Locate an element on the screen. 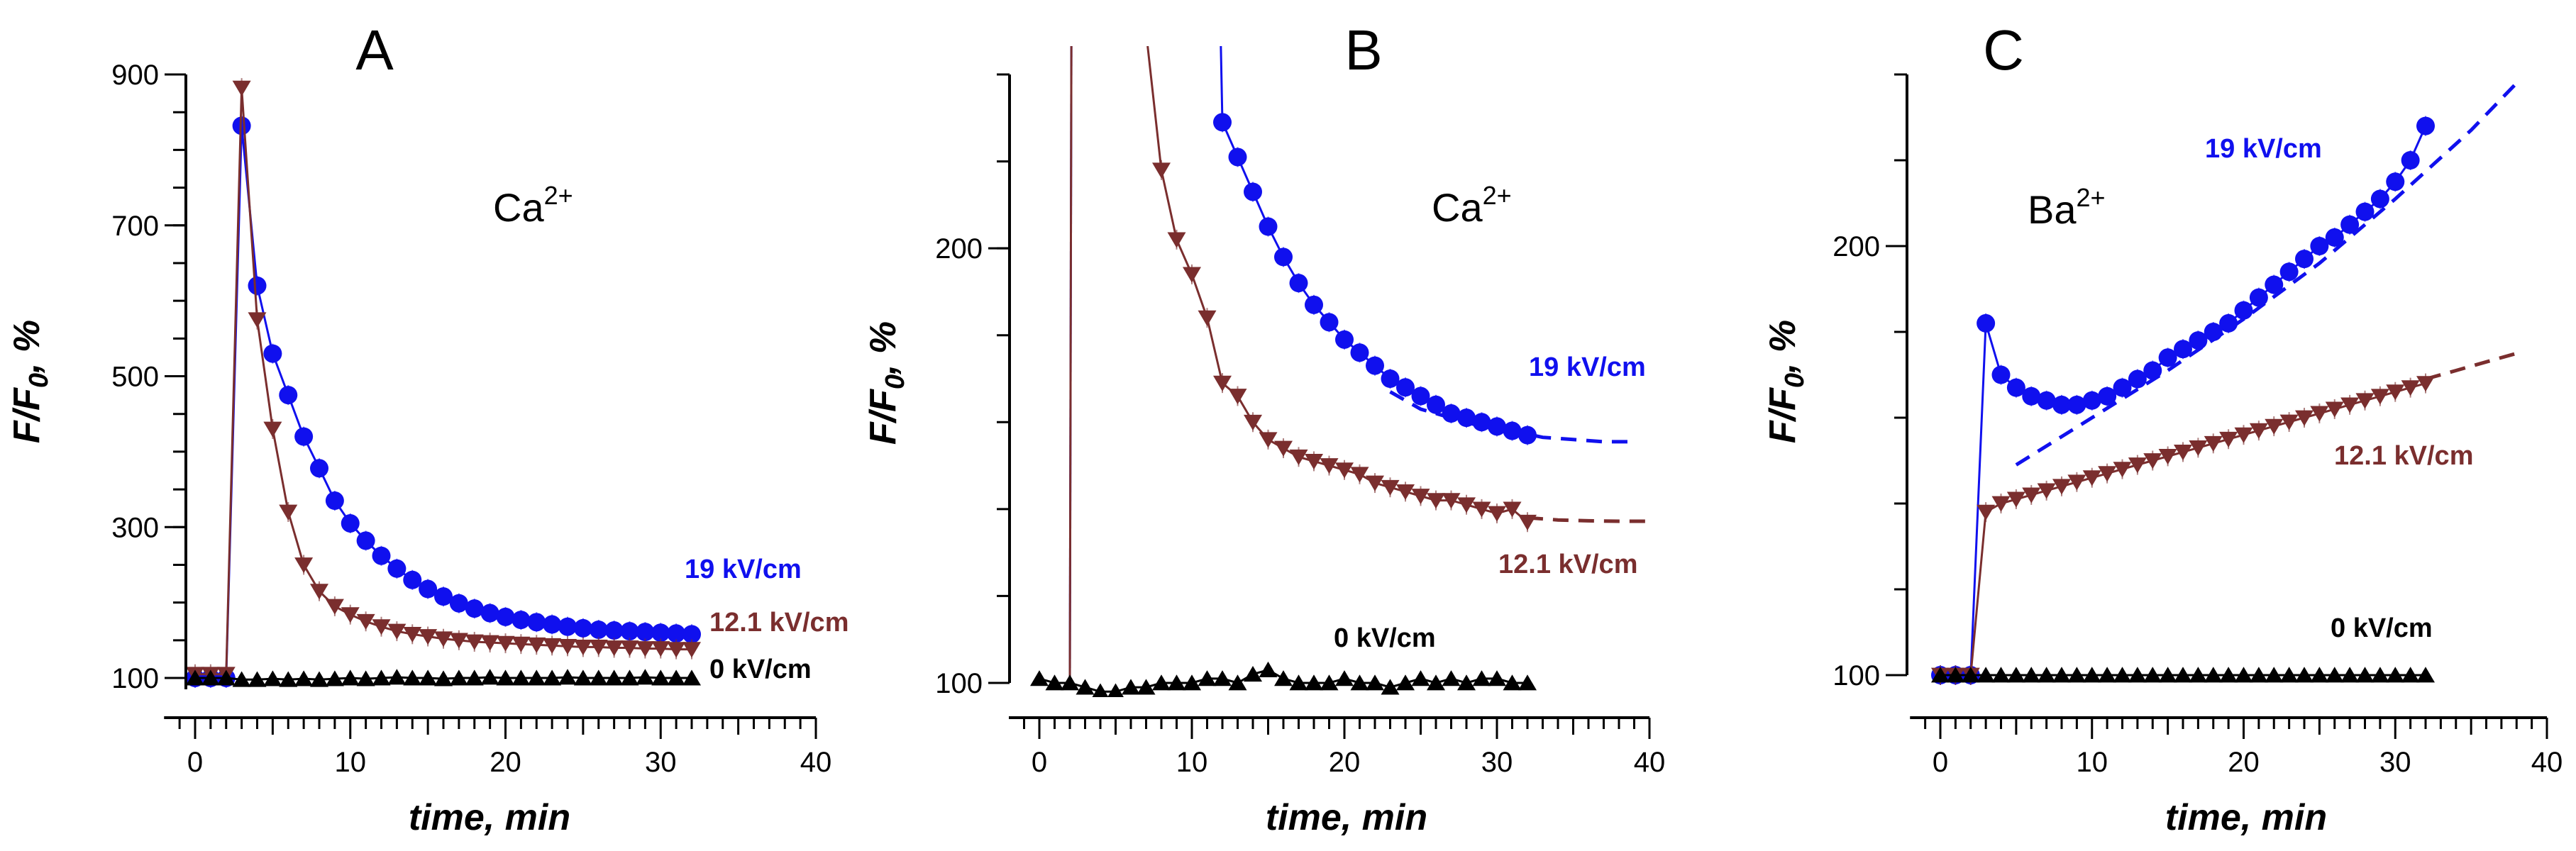 The image size is (2576, 851). x-tick-label: 40 is located at coordinates (1650, 762).